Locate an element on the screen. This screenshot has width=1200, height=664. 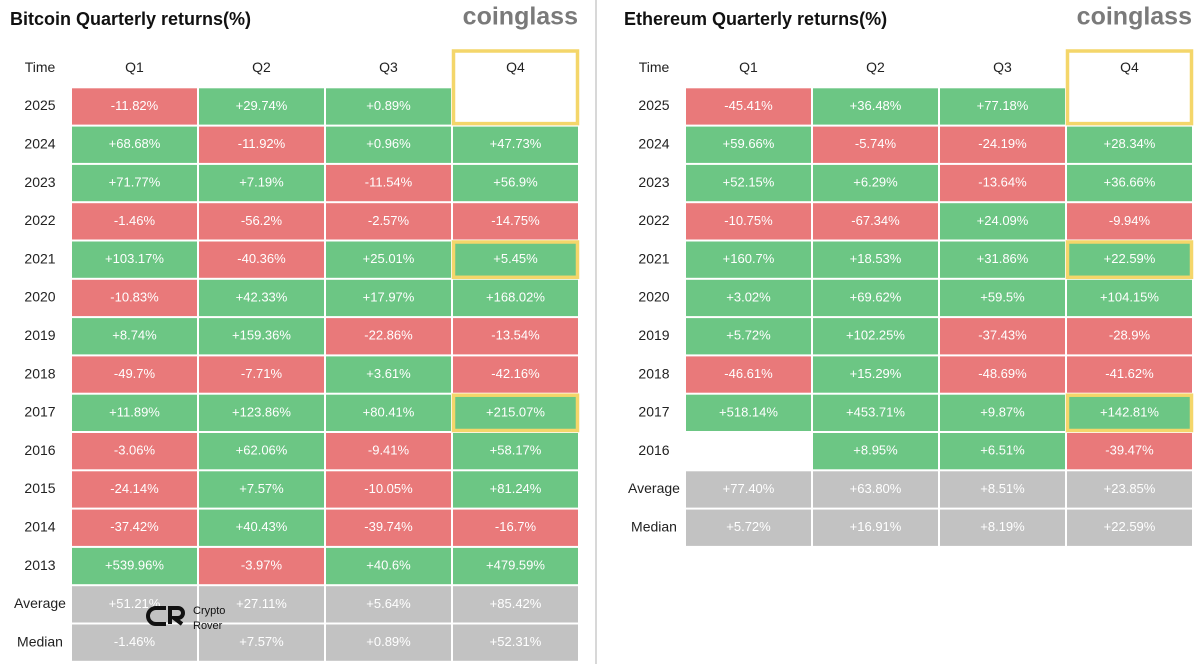
row-label: 2019 is located at coordinates (653, 335).